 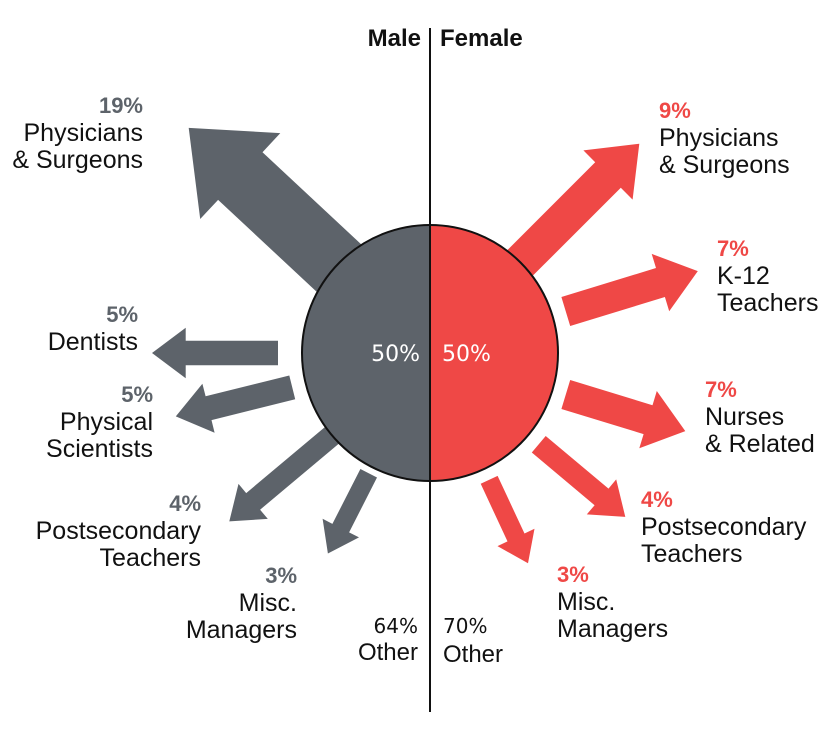 What do you see at coordinates (573, 574) in the screenshot?
I see `female-pct-label-5: 3%` at bounding box center [573, 574].